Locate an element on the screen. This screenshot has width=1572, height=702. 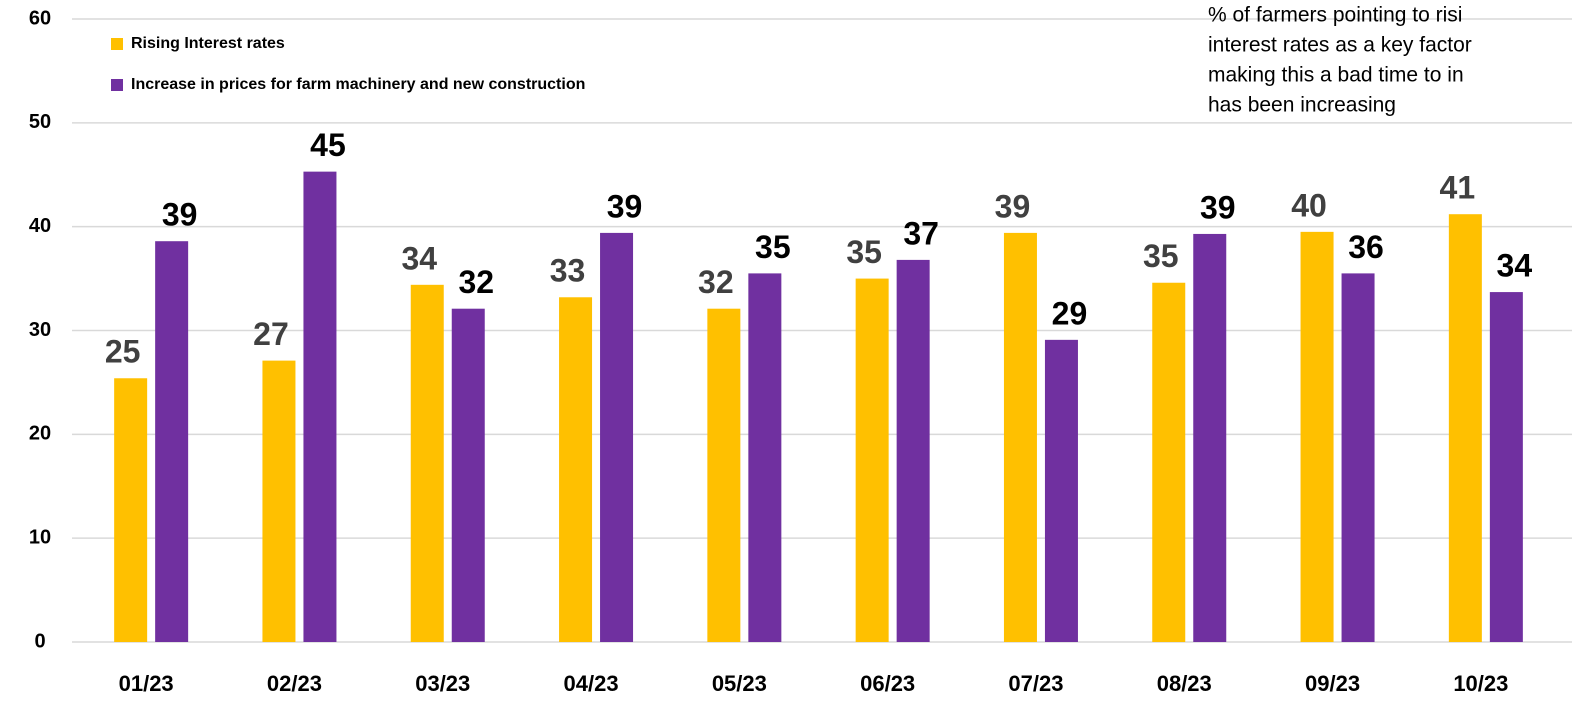
annotation: % of farmers pointing to risi is located at coordinates (1335, 15).